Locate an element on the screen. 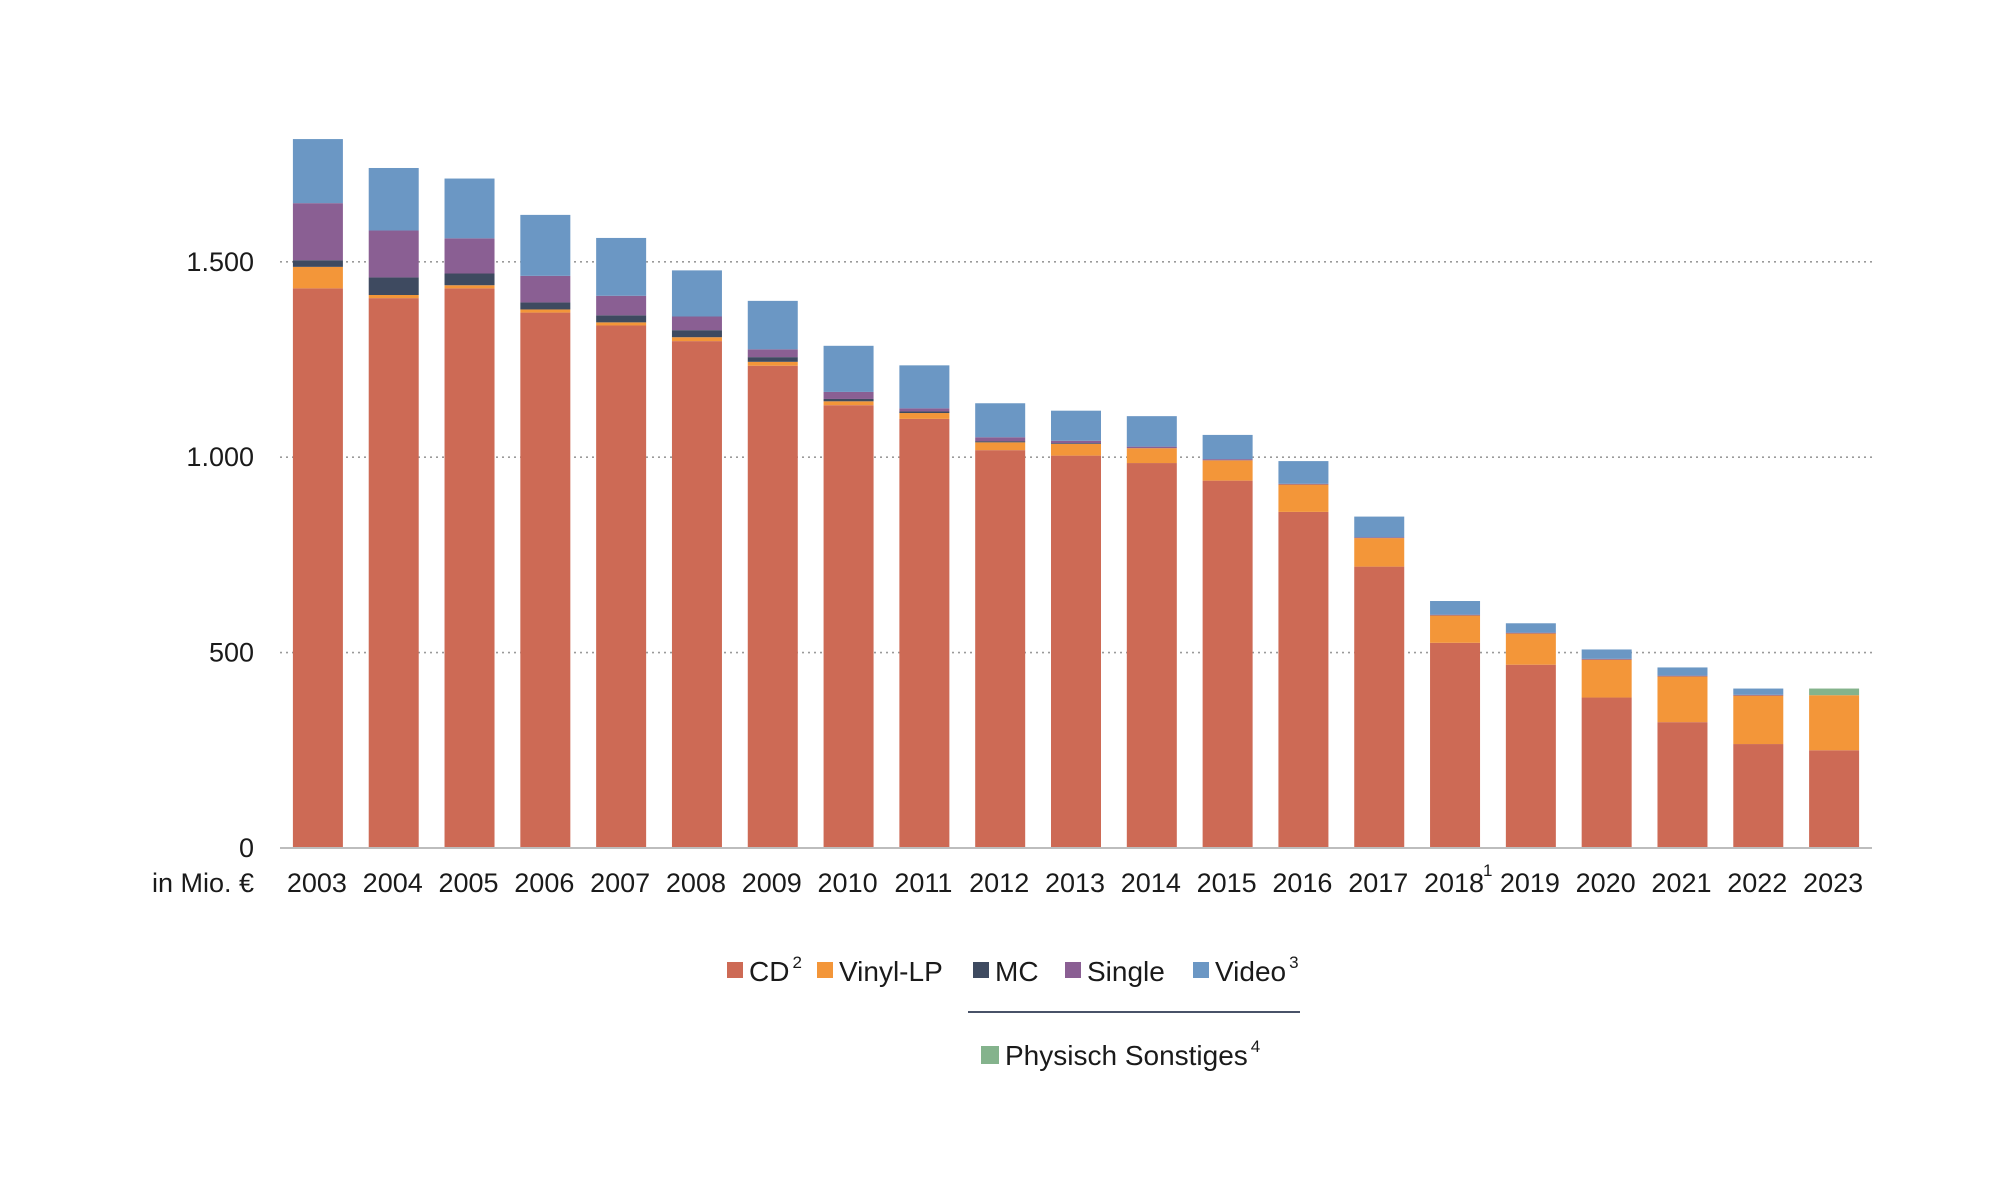 The height and width of the screenshot is (1200, 2000). x-tick-footnote: 1 is located at coordinates (1487, 870).